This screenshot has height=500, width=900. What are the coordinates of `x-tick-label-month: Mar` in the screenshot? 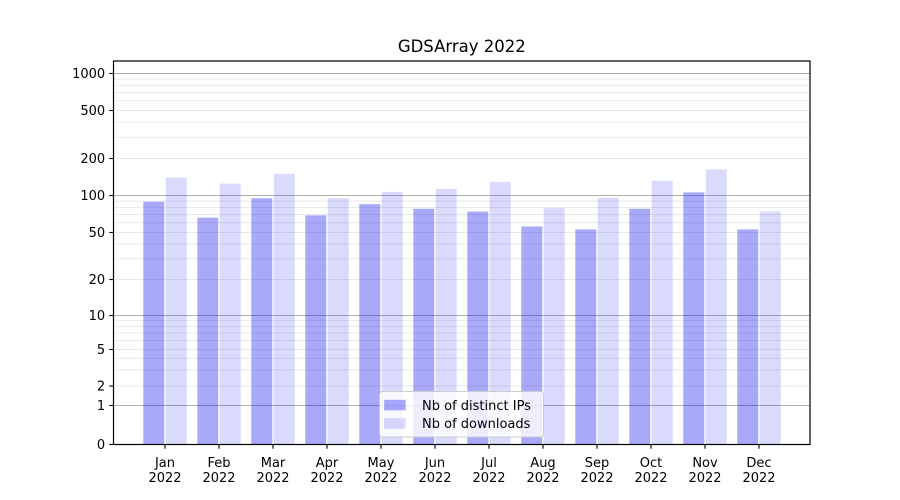 It's located at (273, 463).